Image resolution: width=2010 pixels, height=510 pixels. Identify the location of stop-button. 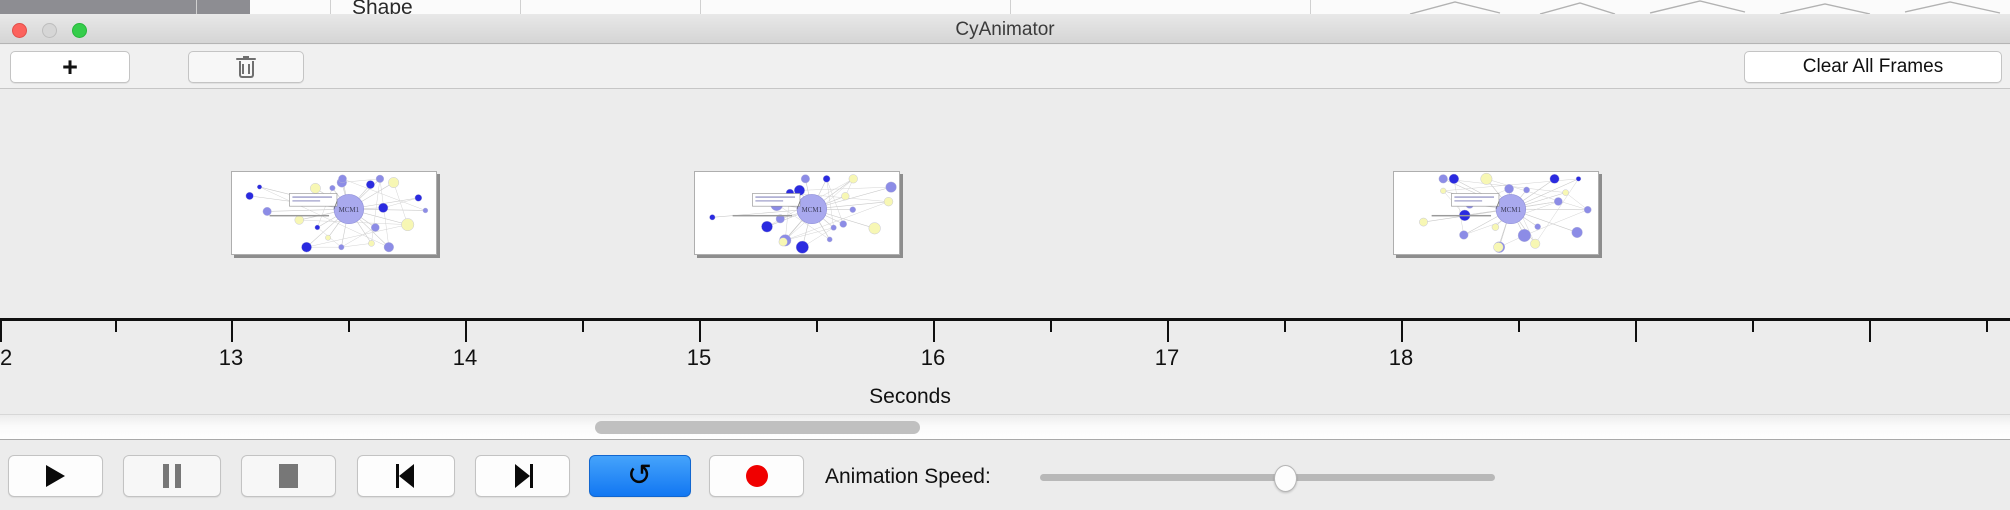
(288, 476).